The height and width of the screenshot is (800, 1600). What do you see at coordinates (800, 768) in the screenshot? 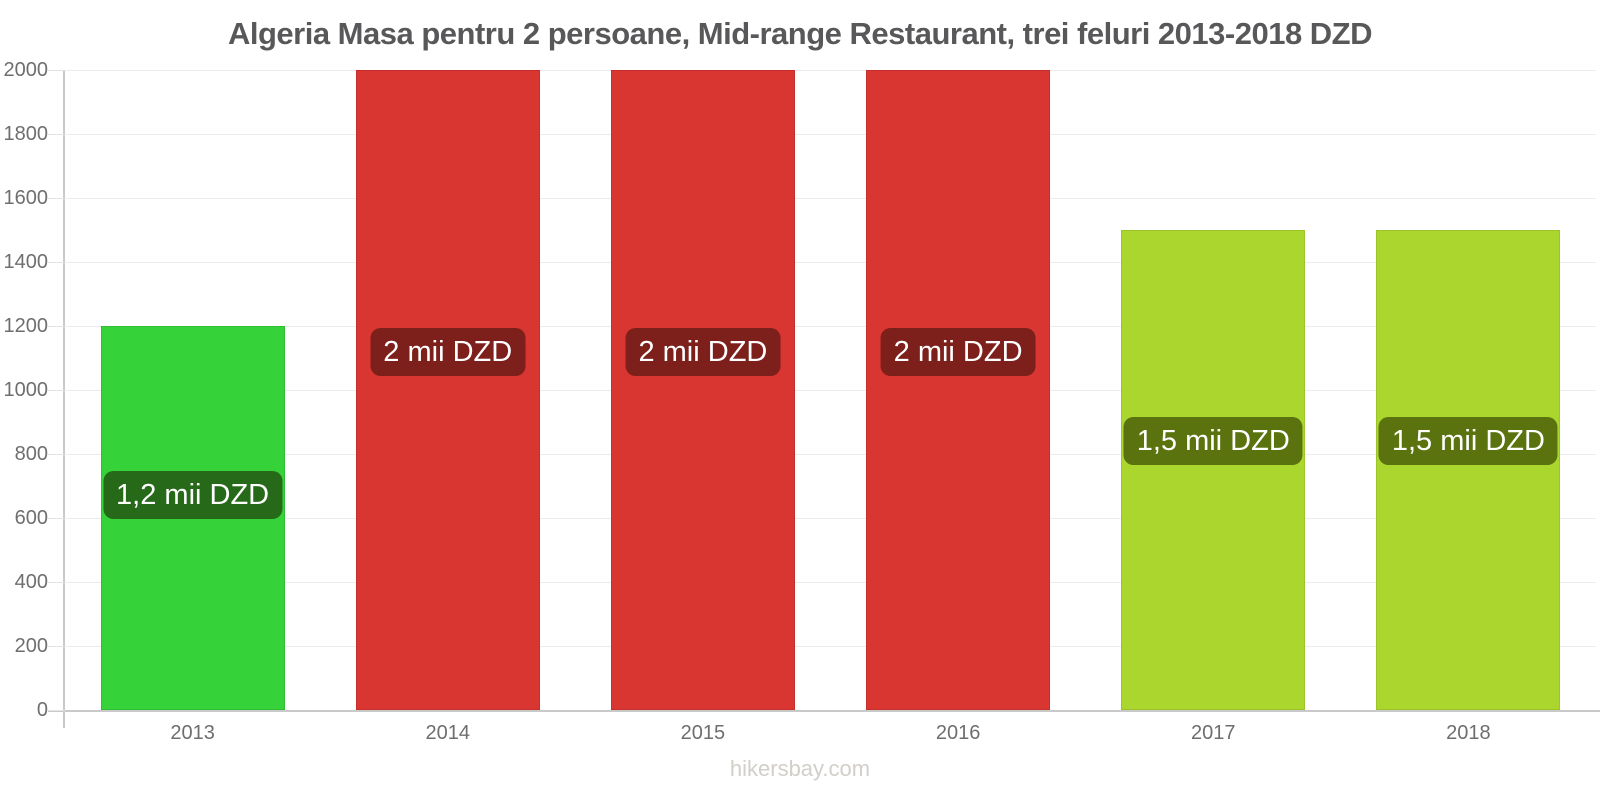
I see `watermark-footer: hikersbay.com` at bounding box center [800, 768].